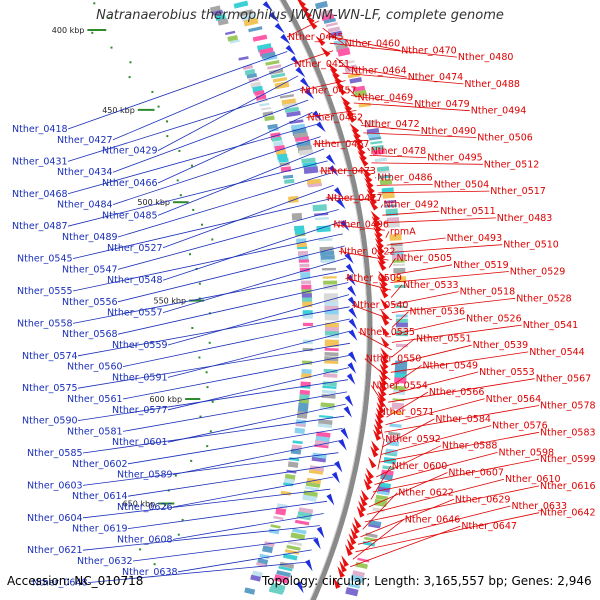 The image size is (600, 600). What do you see at coordinates (145, 539) in the screenshot?
I see `left-gene-label: Nther_0608` at bounding box center [145, 539].